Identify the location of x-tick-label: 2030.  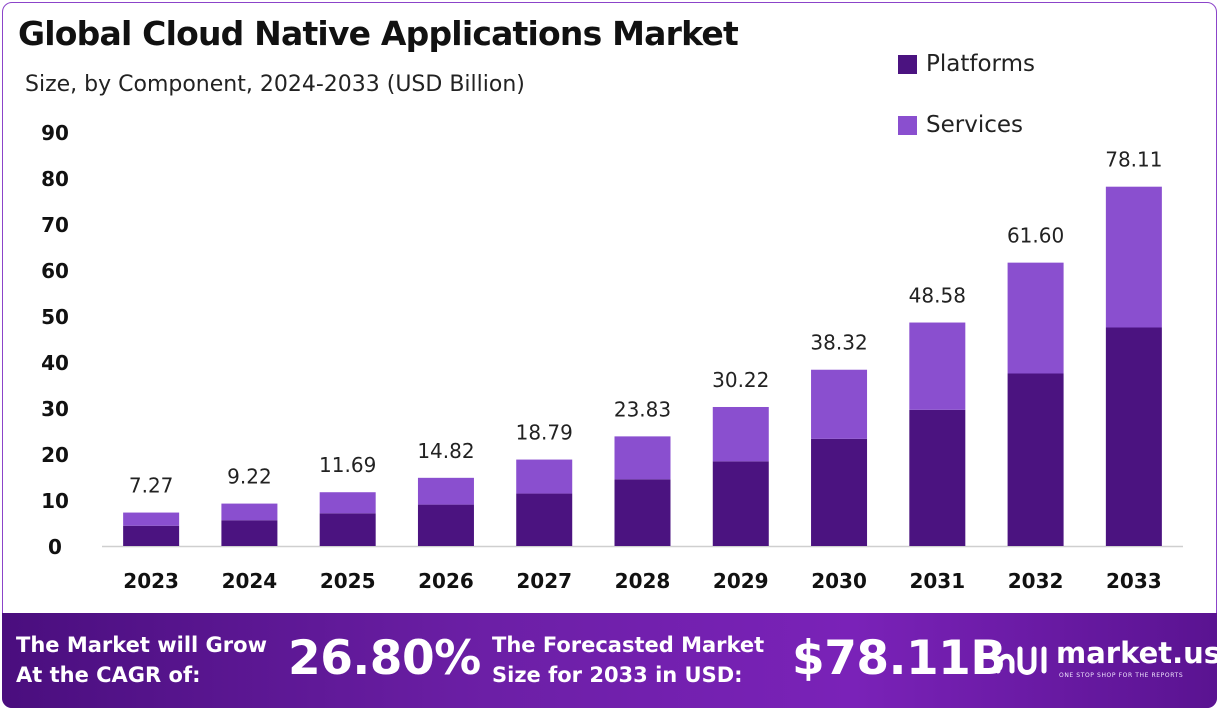
(839, 581).